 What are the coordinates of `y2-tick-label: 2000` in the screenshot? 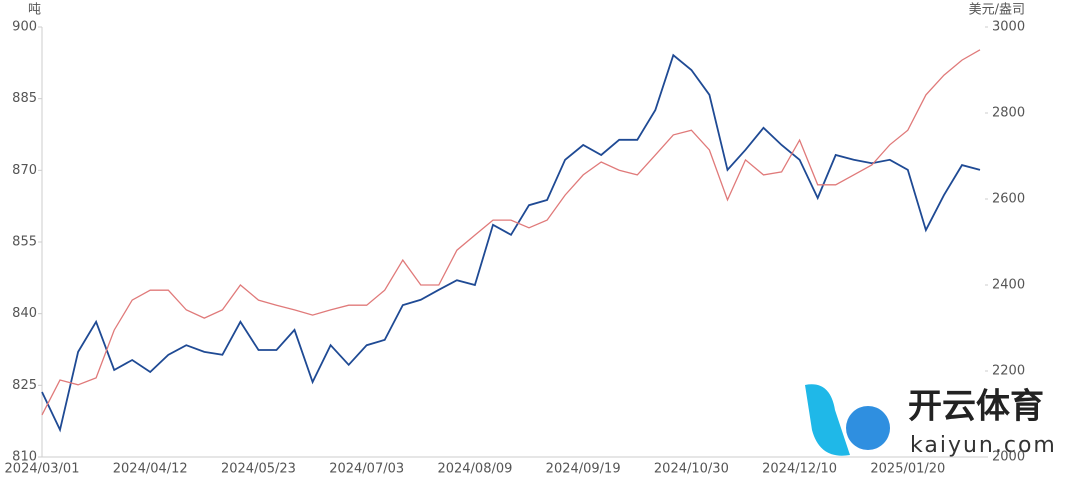 It's located at (1008, 457).